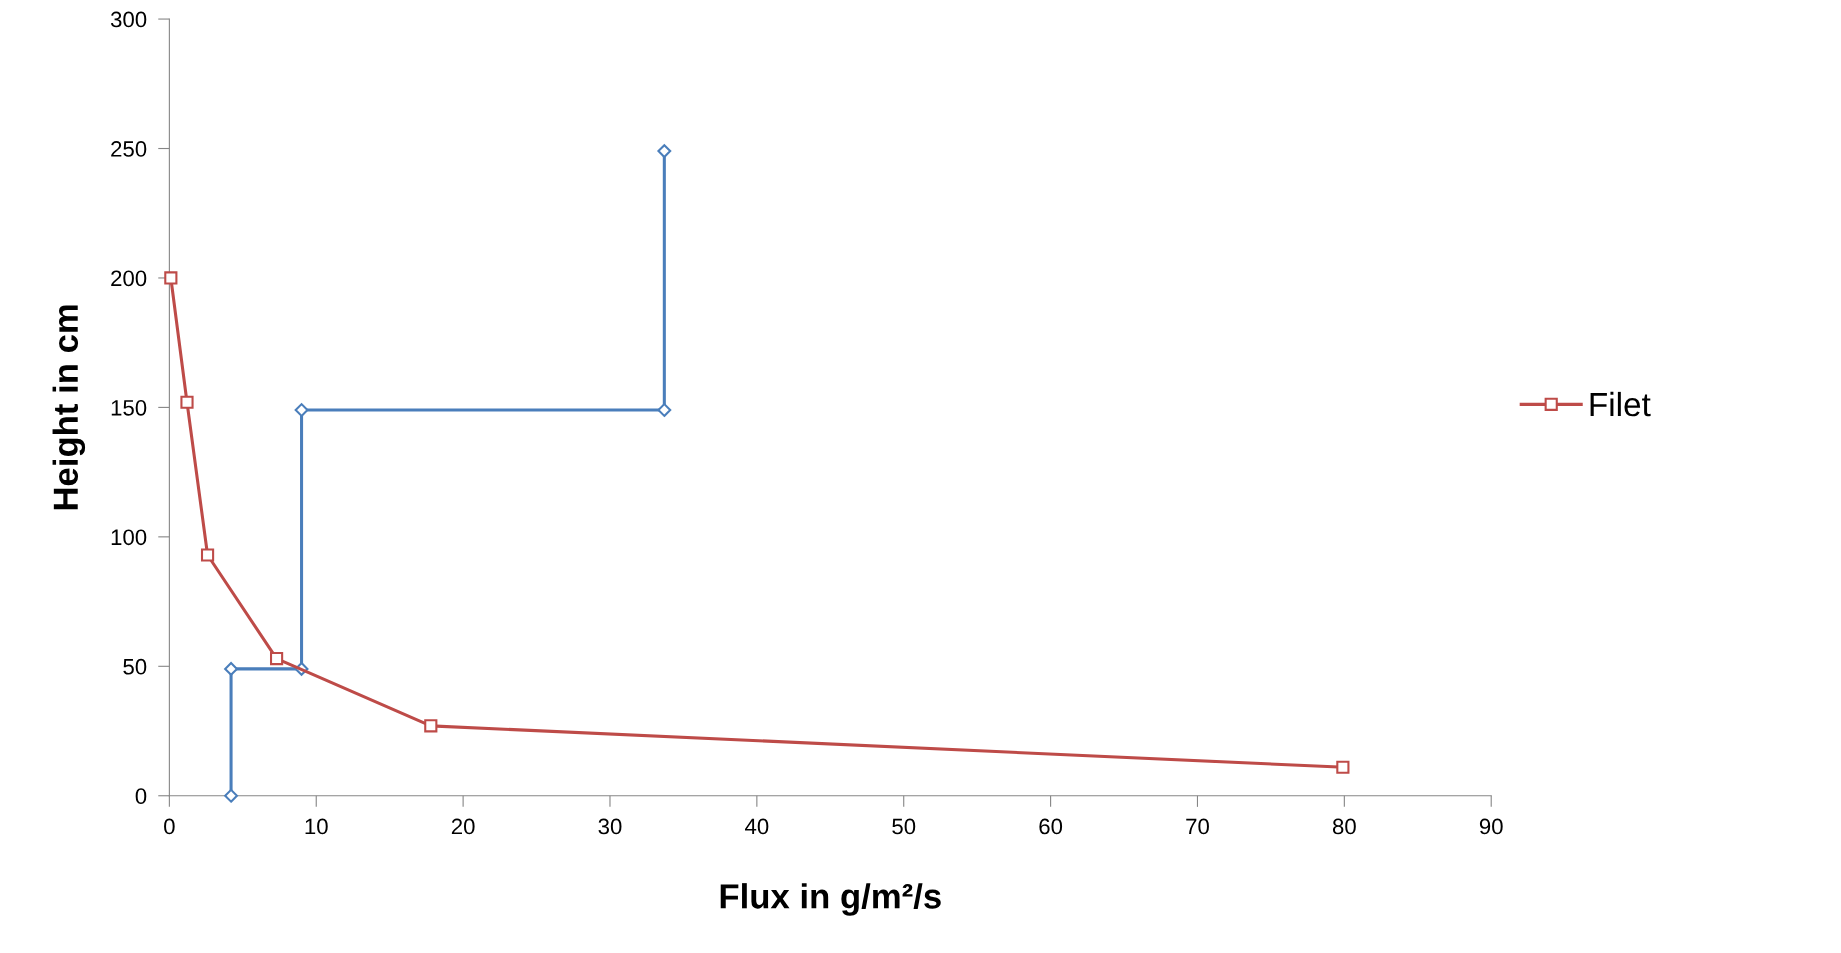  I want to click on x-tick-label: 60, so click(1051, 826).